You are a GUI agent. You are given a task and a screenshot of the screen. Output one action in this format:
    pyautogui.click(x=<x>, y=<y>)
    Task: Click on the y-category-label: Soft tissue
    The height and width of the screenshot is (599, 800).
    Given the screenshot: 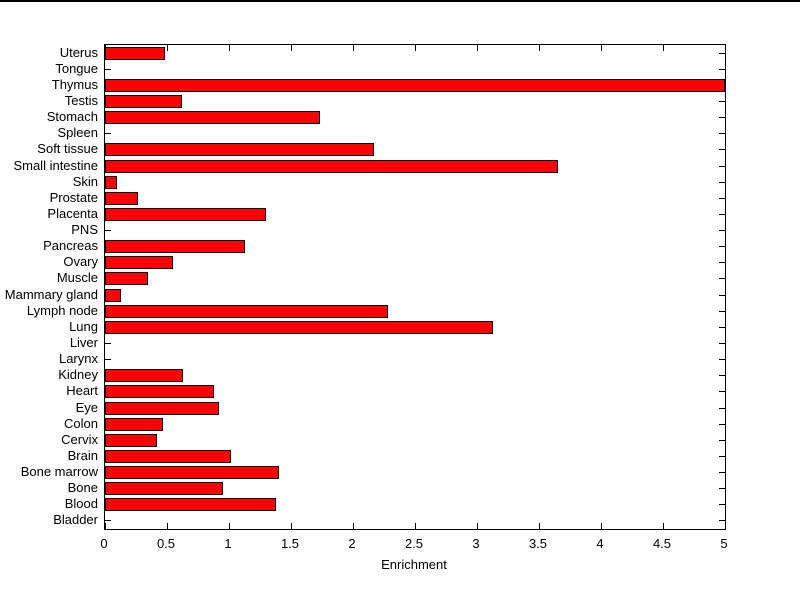 What is the action you would take?
    pyautogui.click(x=67, y=148)
    